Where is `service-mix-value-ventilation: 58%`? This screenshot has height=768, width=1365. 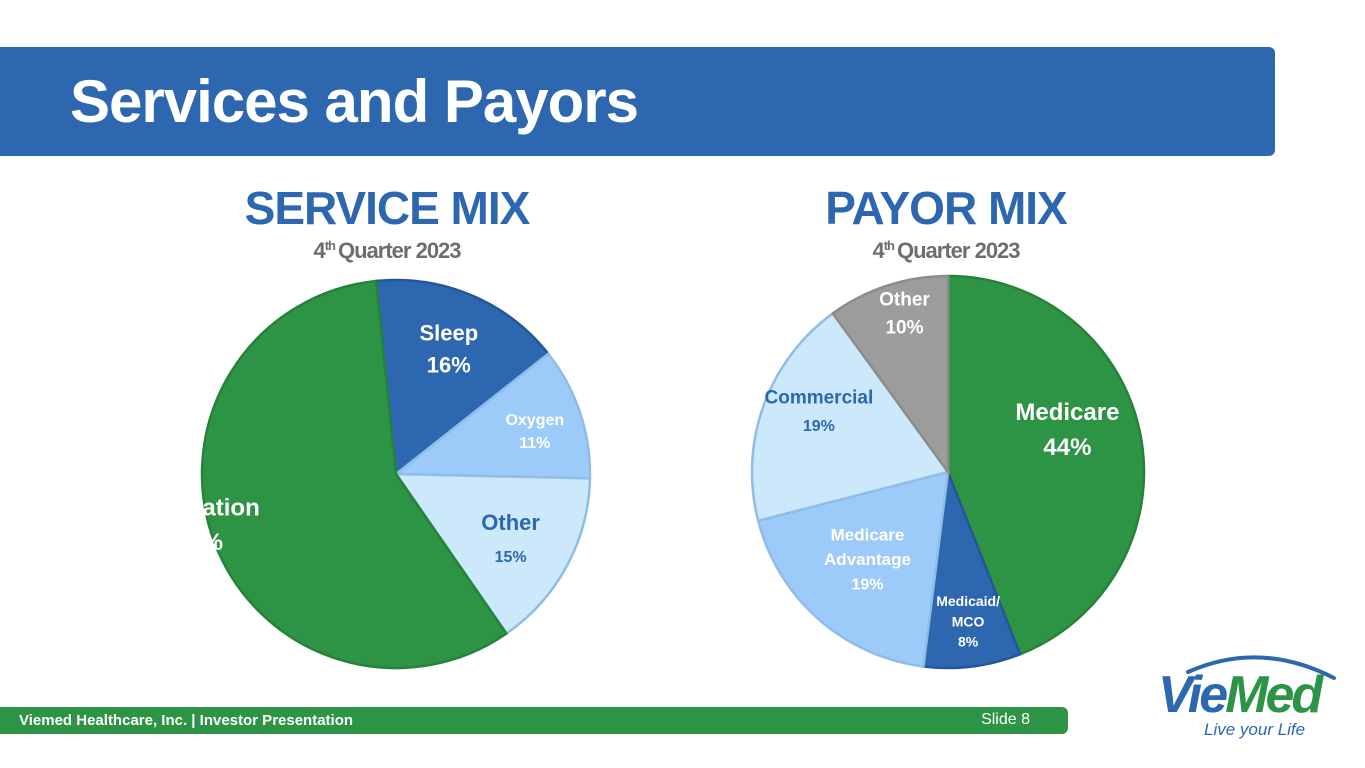 service-mix-value-ventilation: 58% is located at coordinates (199, 542).